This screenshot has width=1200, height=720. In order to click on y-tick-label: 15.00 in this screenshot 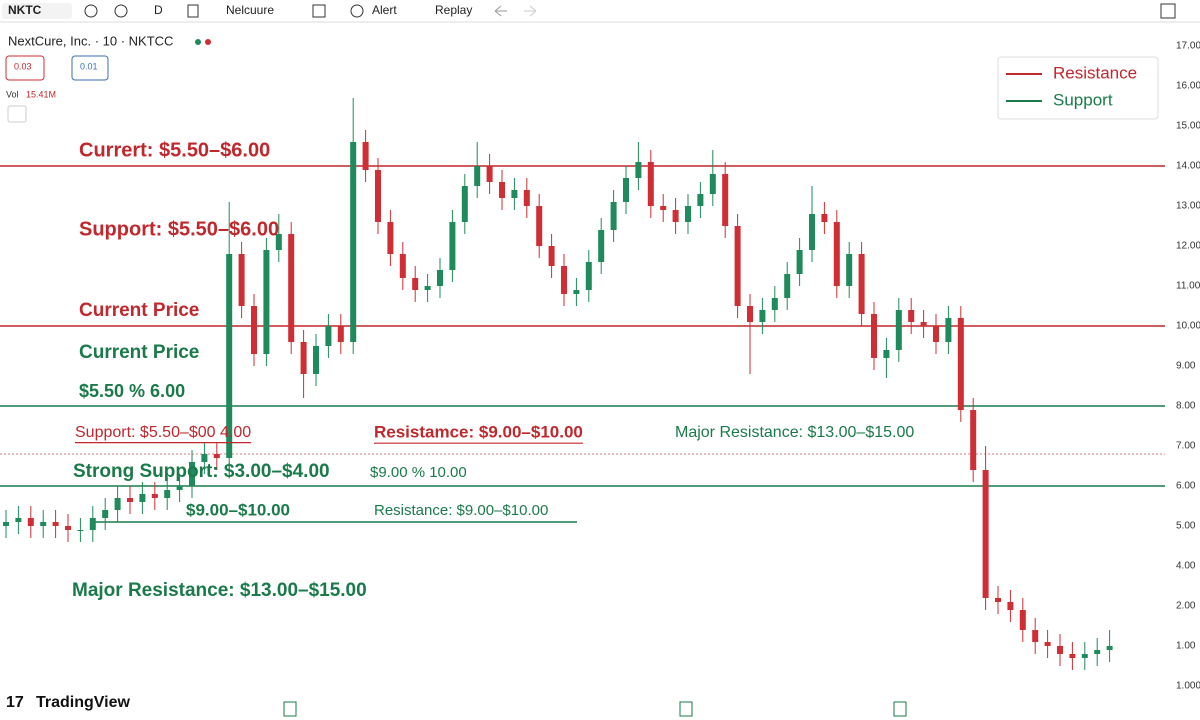, I will do `click(1188, 126)`.